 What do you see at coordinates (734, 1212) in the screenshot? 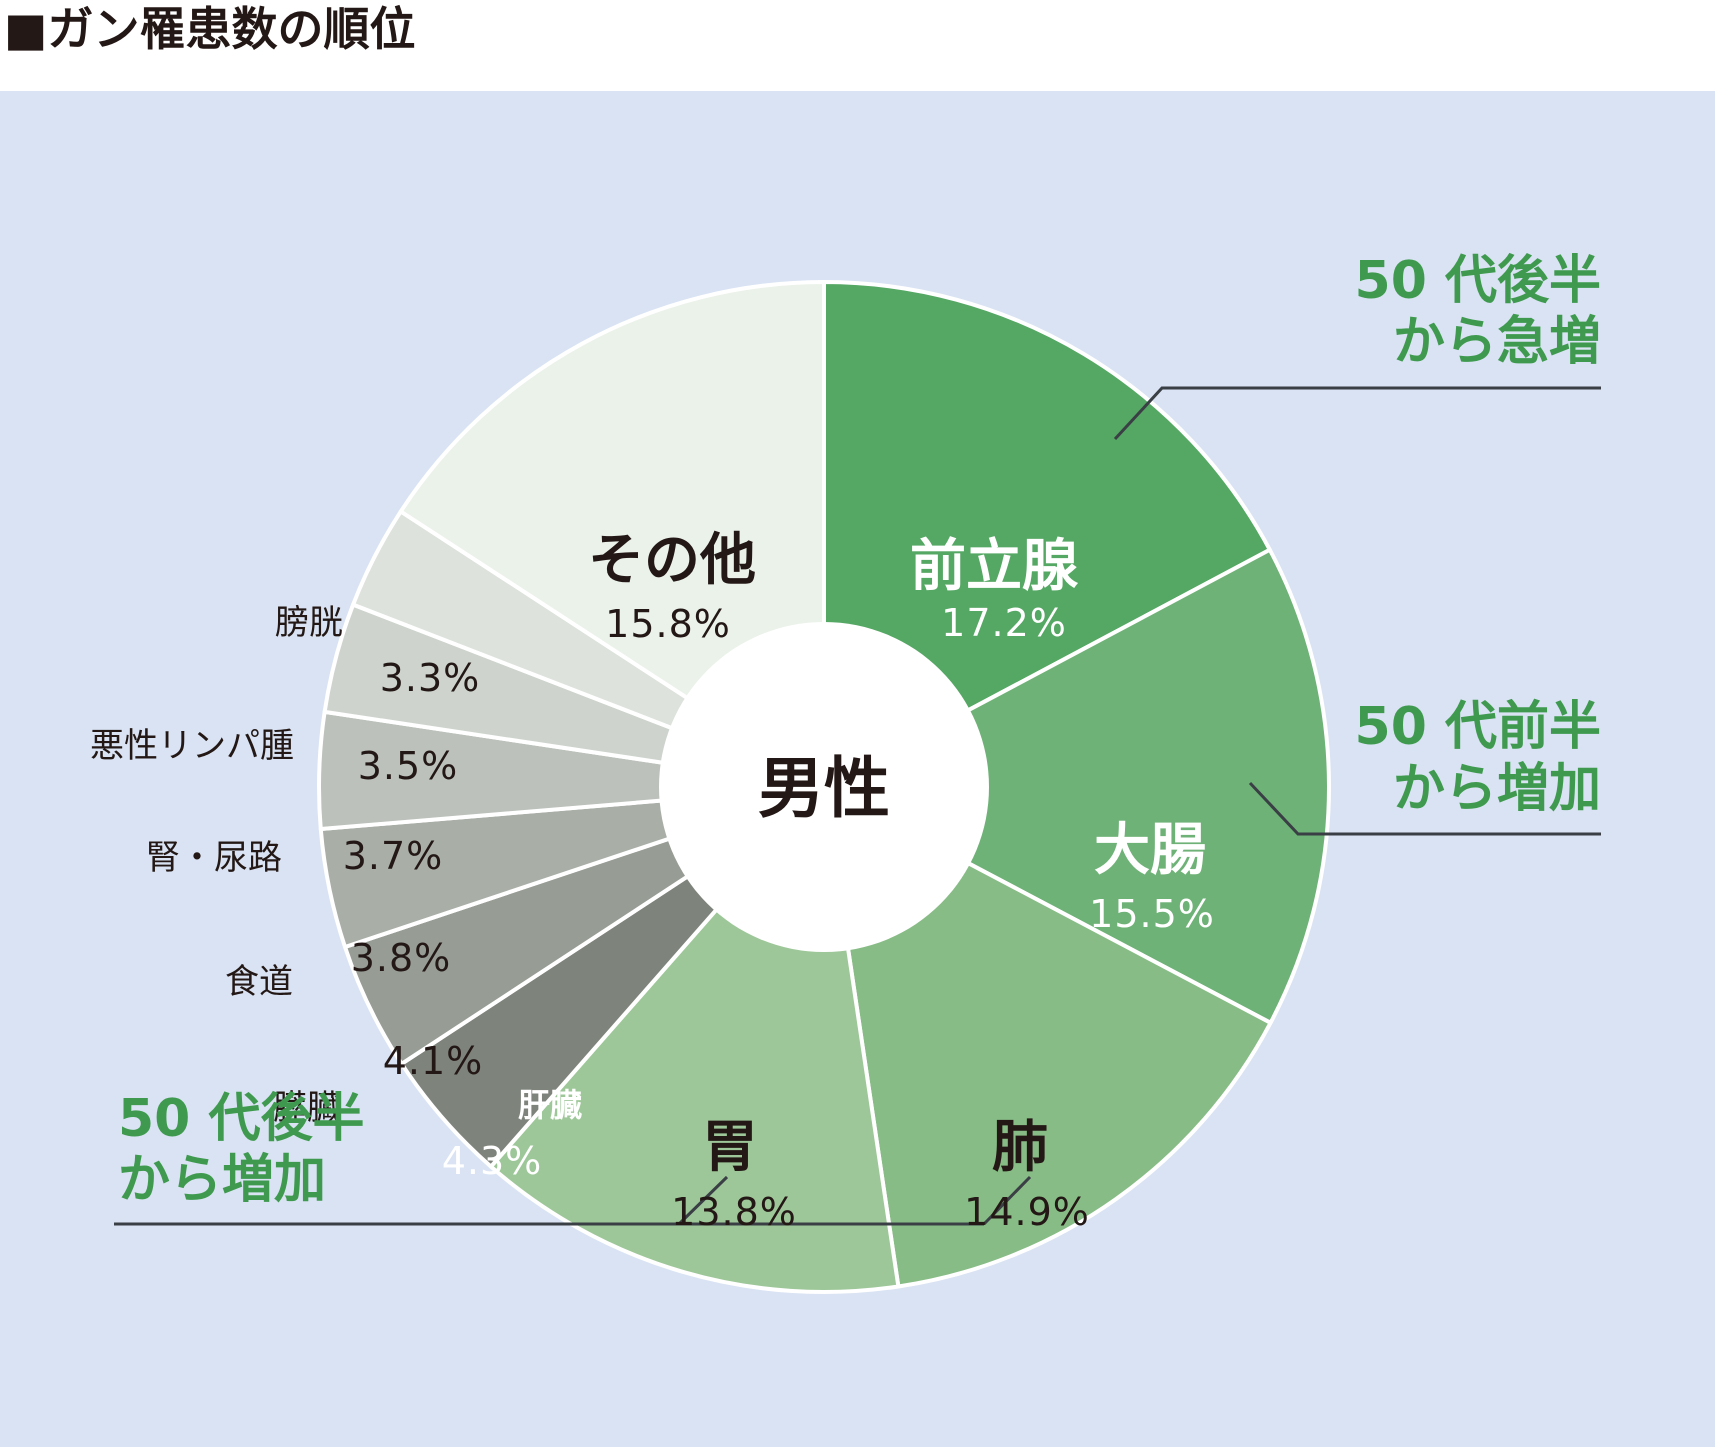
I see `slice-value-label: 13.8%` at bounding box center [734, 1212].